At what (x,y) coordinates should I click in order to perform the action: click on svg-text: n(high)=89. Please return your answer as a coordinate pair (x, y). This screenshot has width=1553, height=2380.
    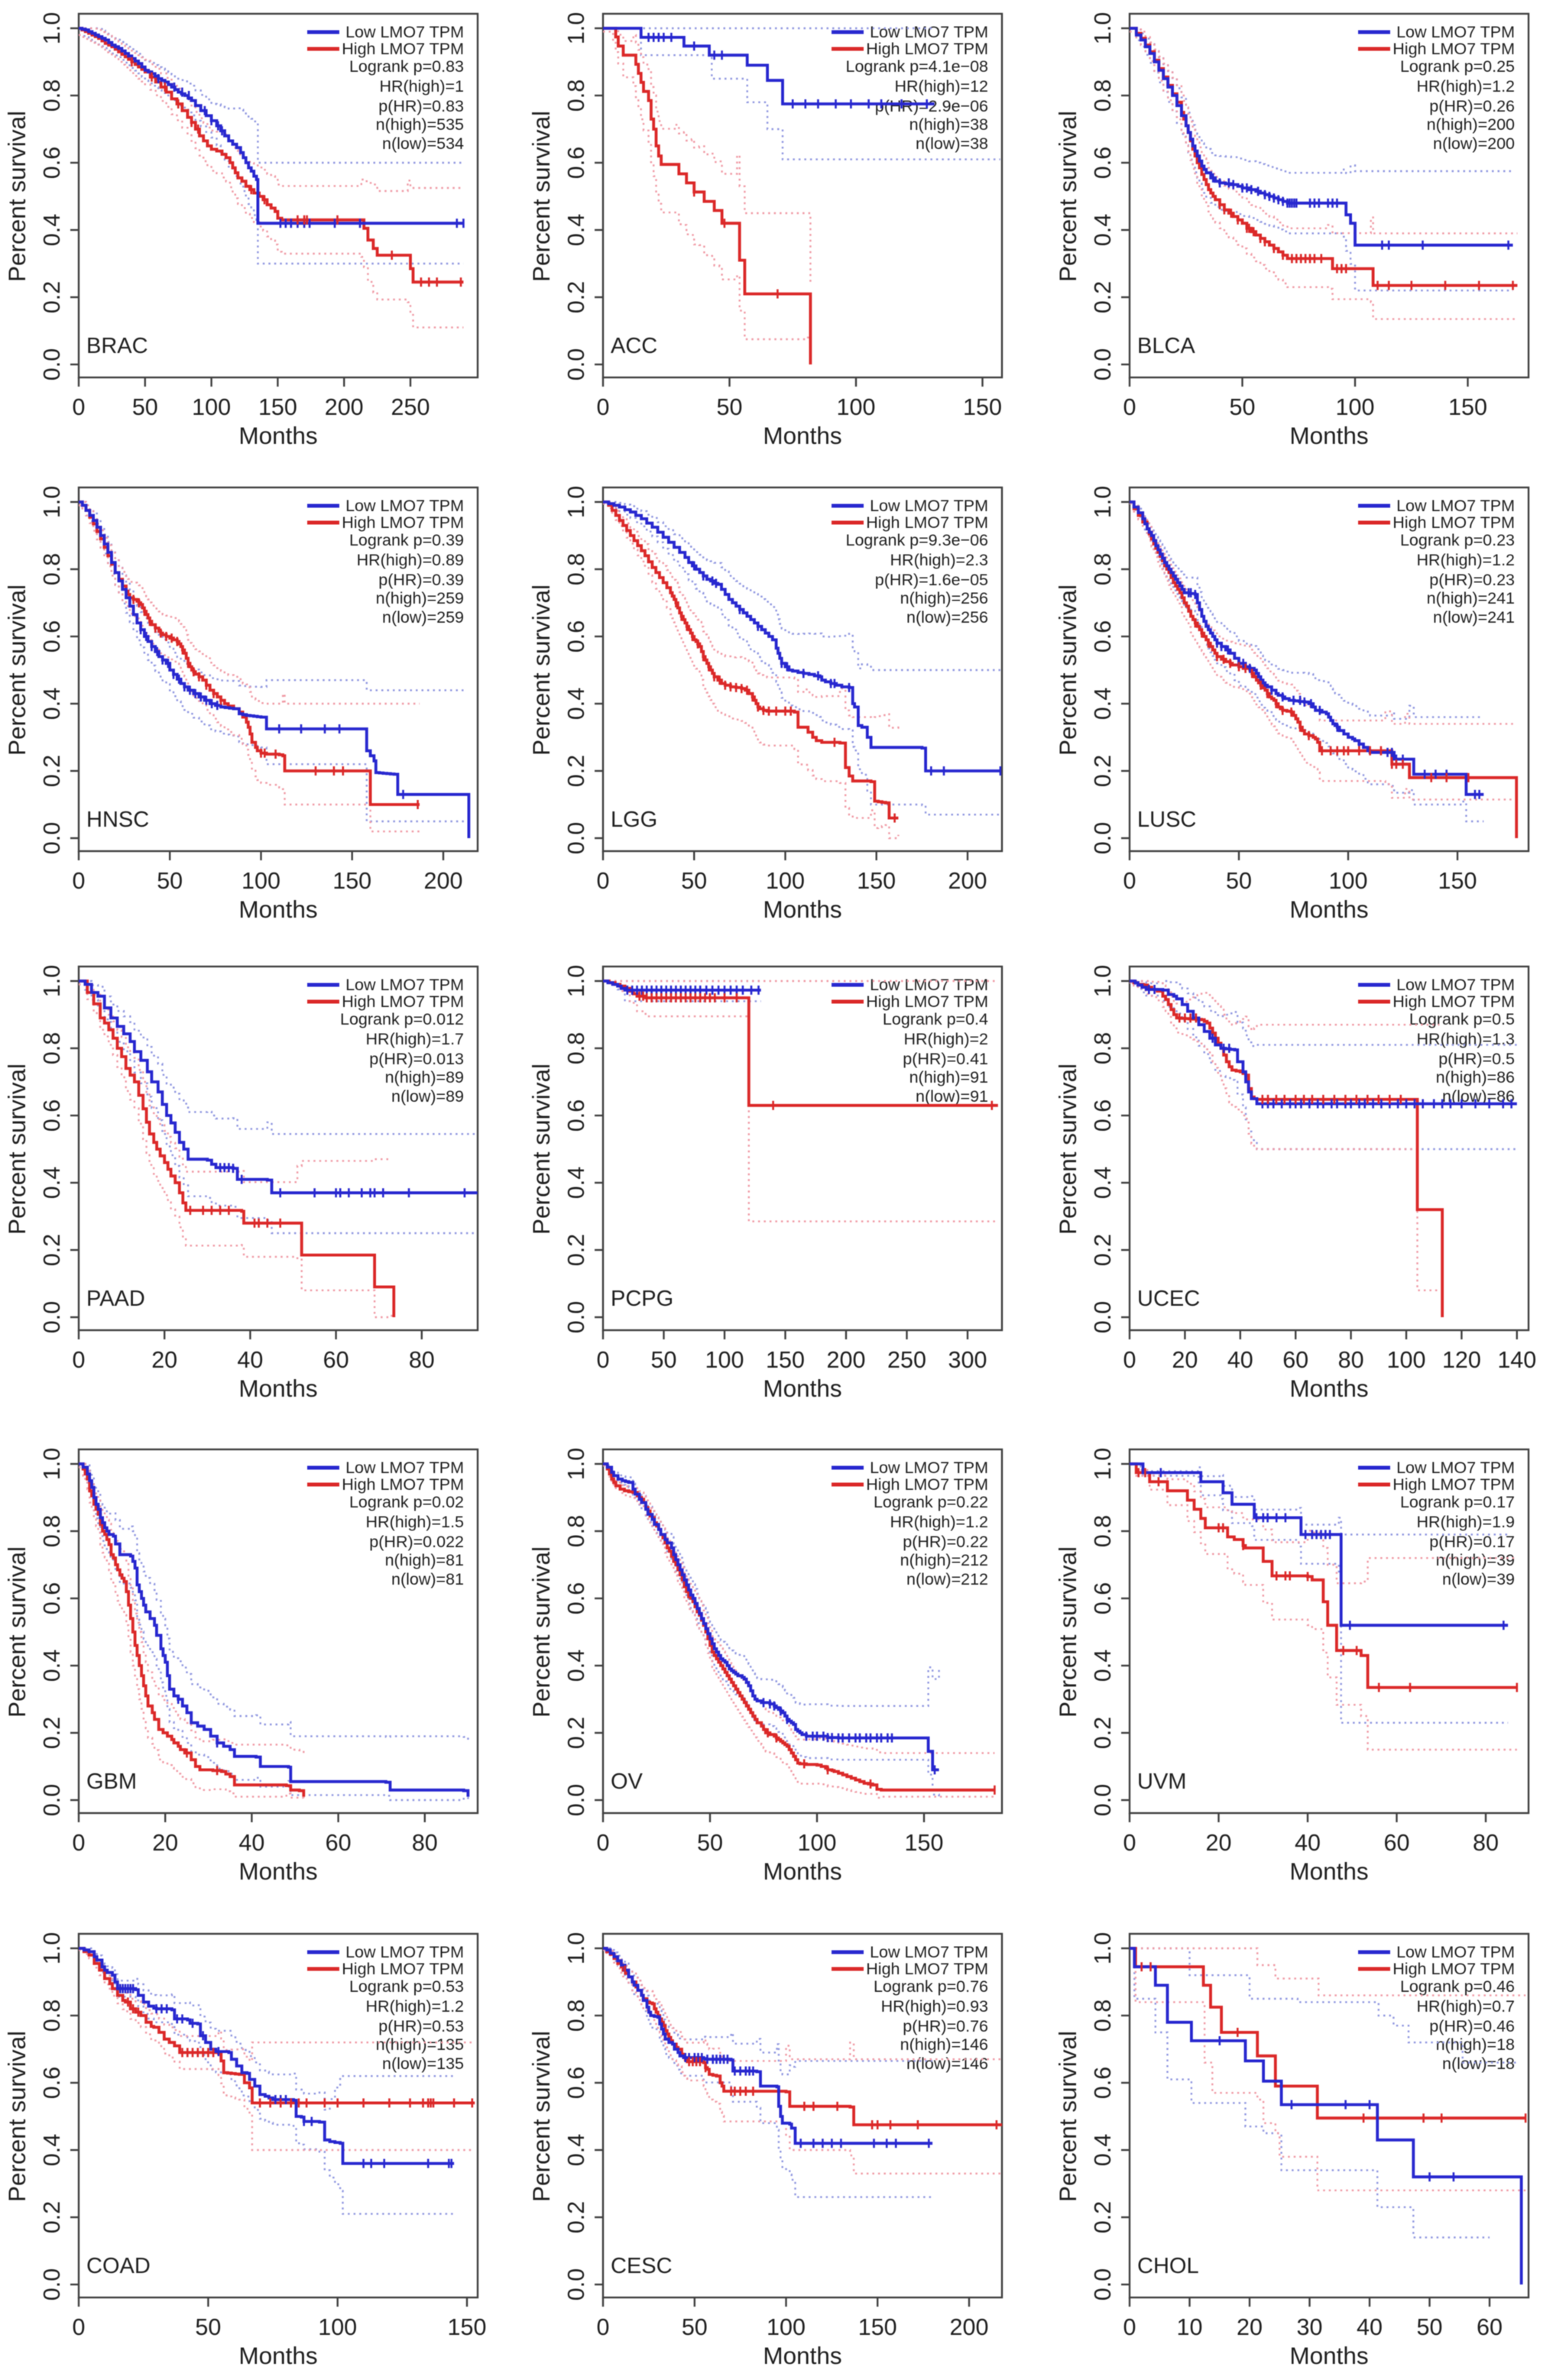
    Looking at the image, I should click on (424, 1077).